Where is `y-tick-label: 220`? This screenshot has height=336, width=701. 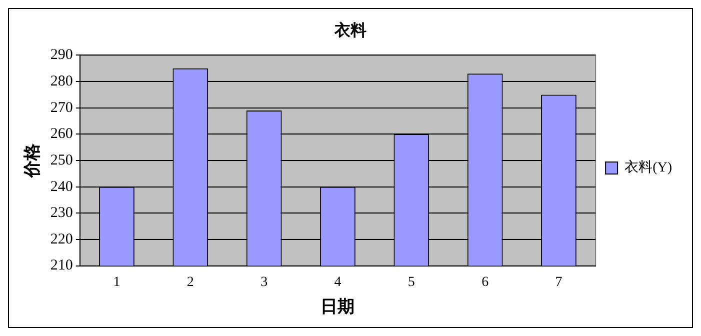 y-tick-label: 220 is located at coordinates (61, 239).